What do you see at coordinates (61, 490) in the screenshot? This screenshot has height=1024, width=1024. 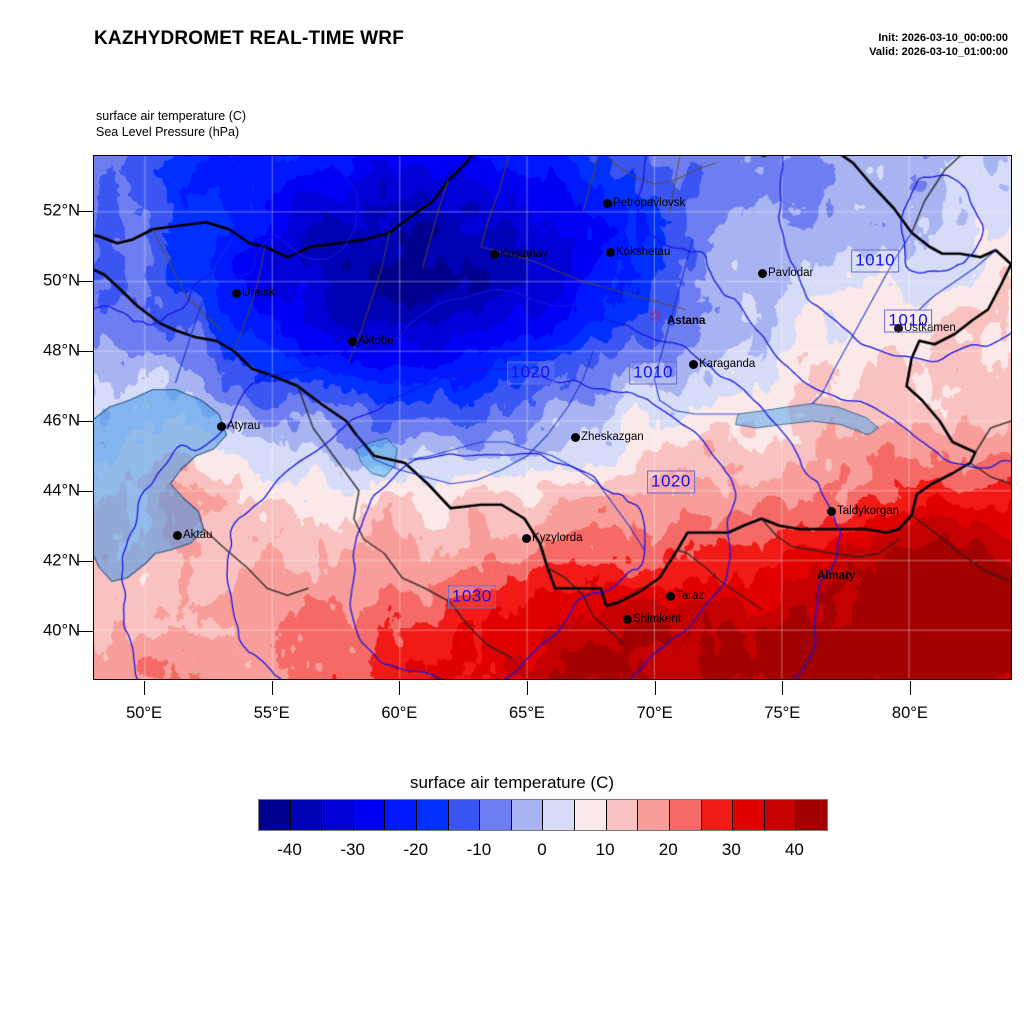 I see `lat-tick-label: 44°N` at bounding box center [61, 490].